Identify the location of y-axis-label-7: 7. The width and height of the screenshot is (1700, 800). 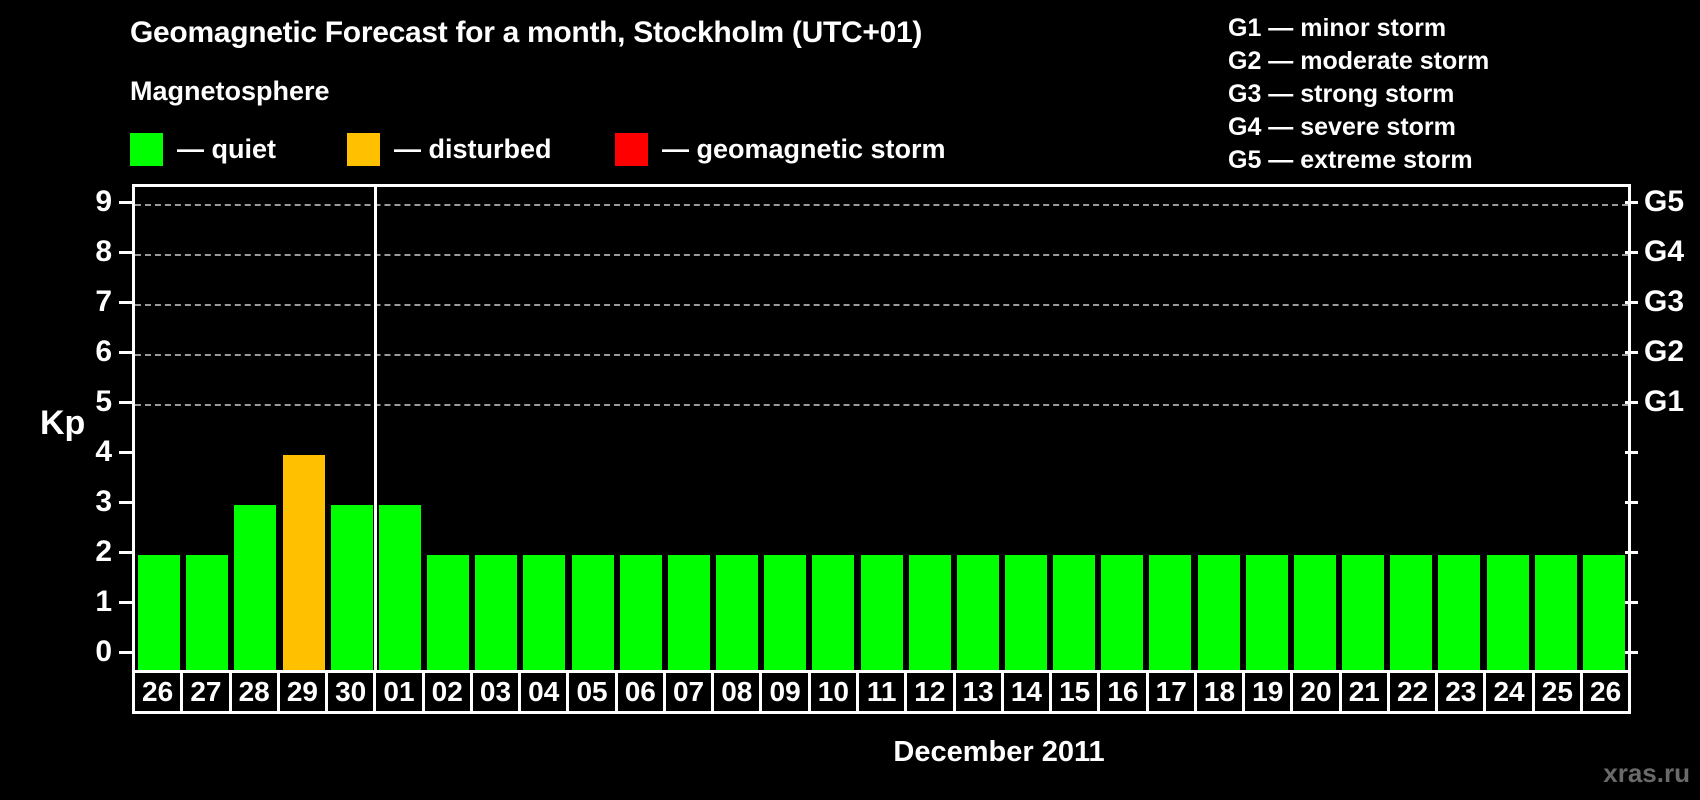
(103, 301).